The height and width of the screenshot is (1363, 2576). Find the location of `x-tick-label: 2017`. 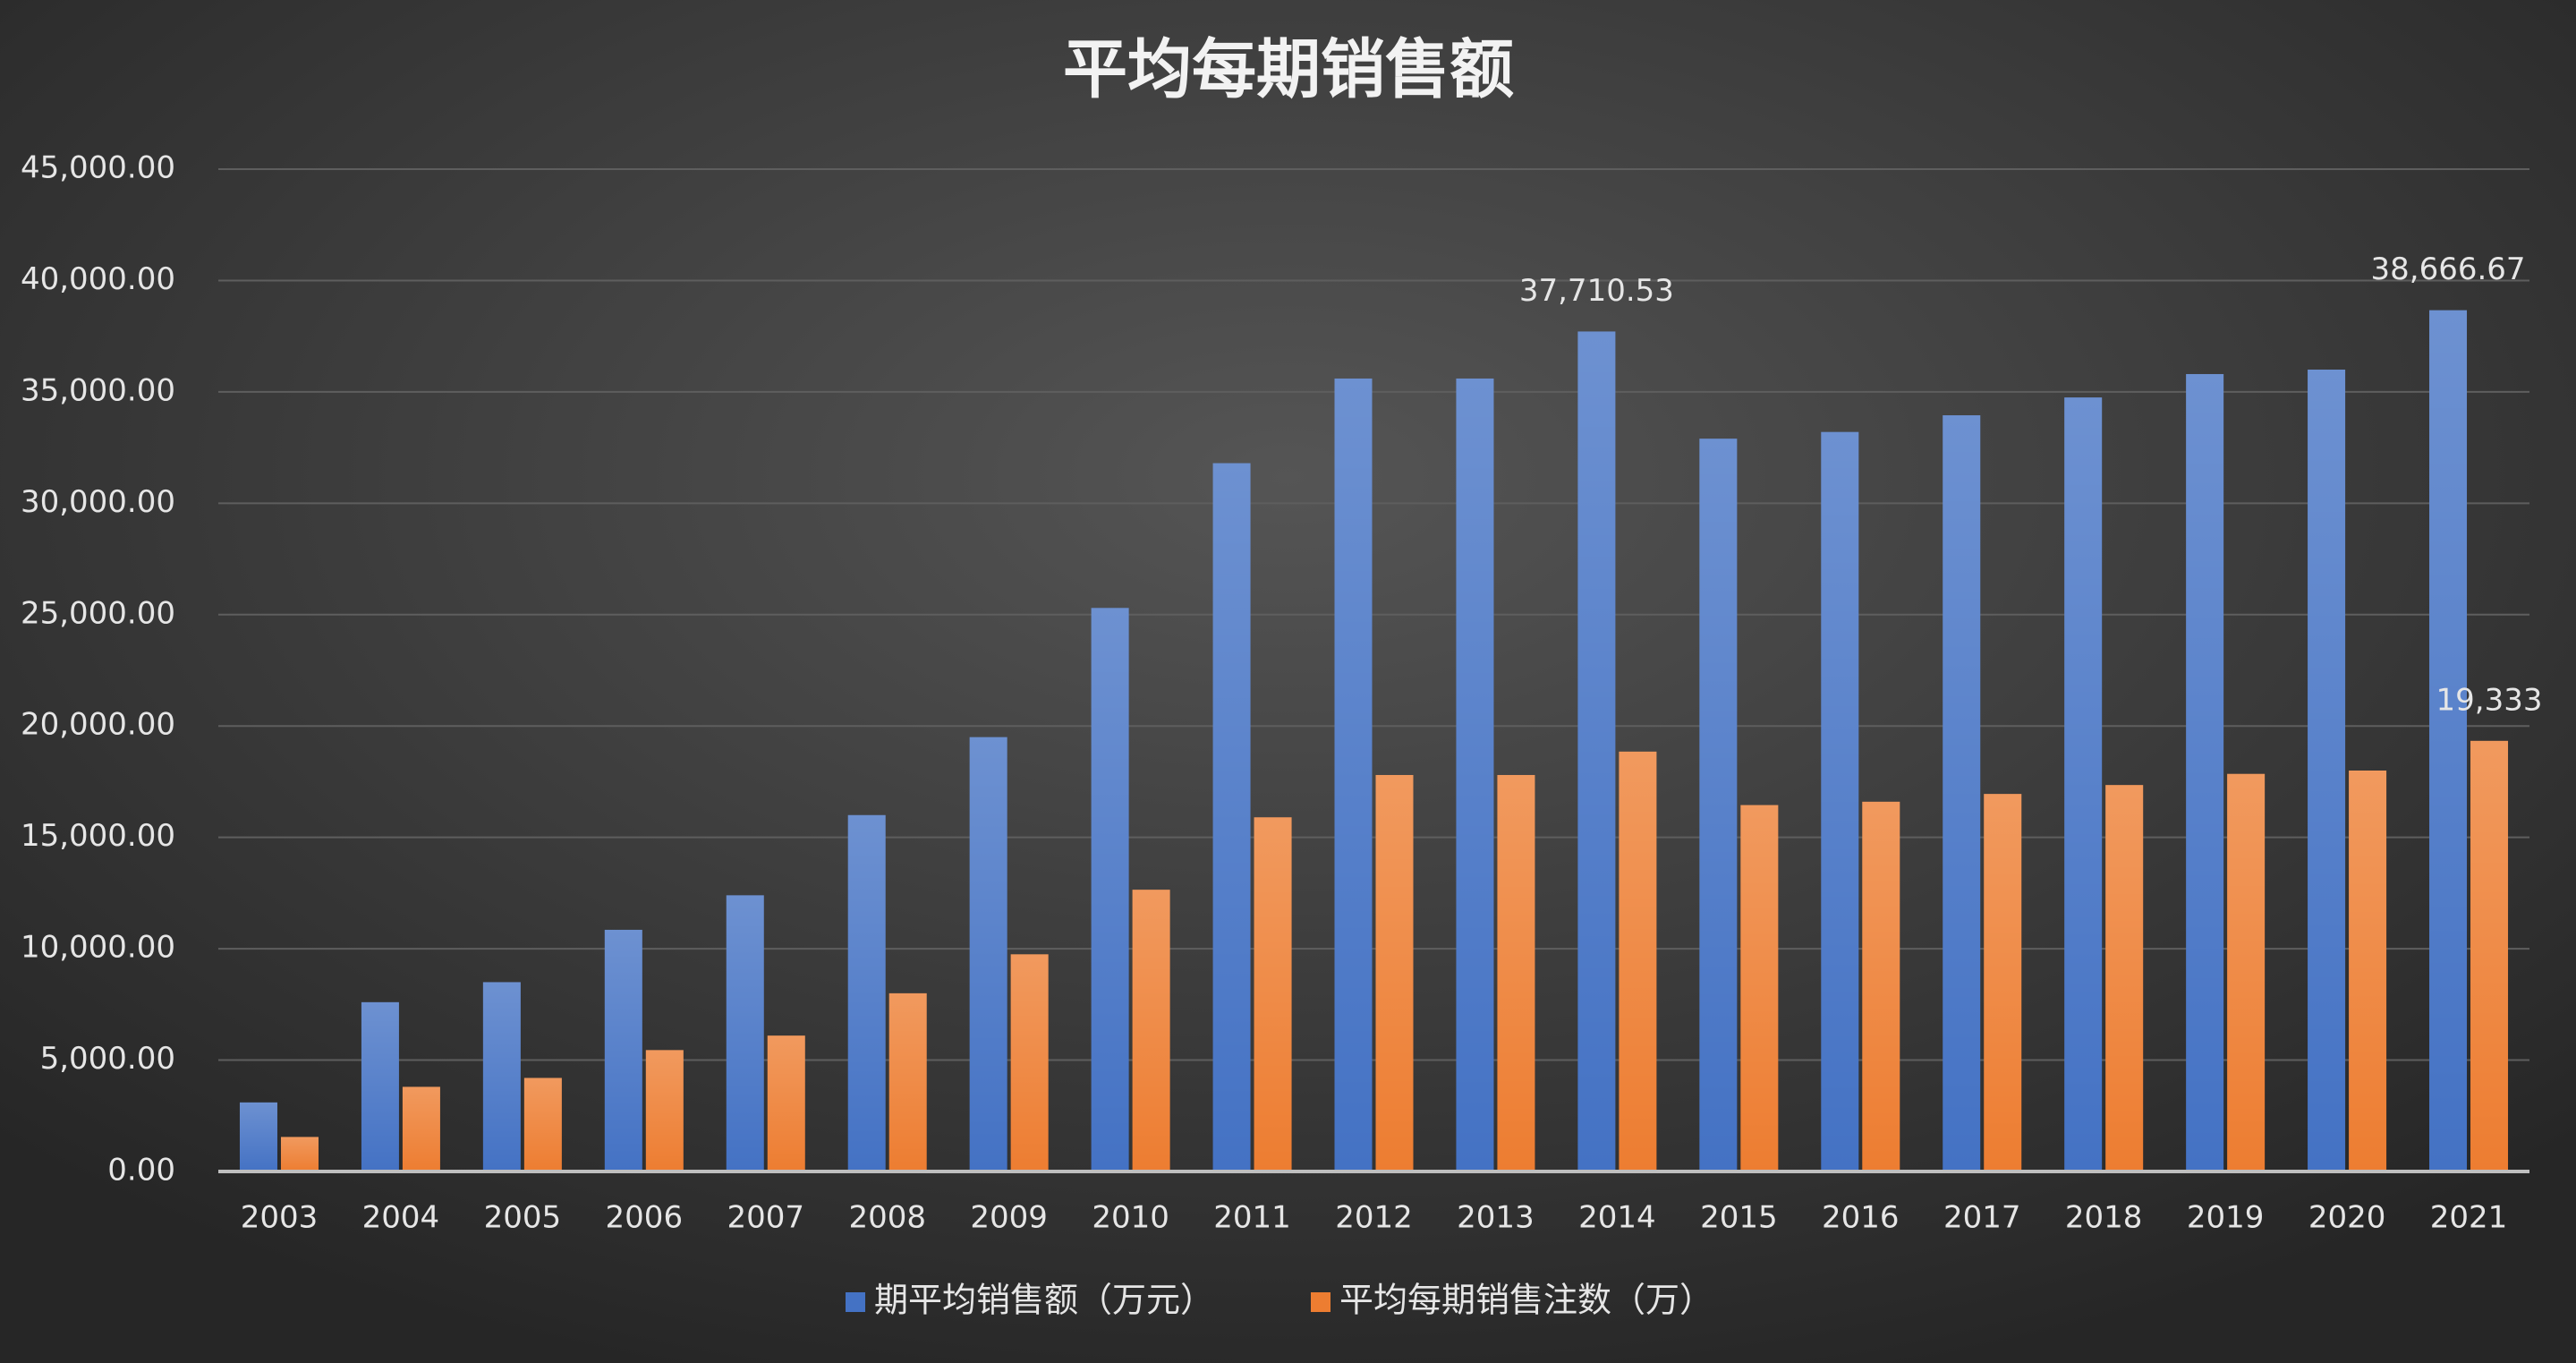

x-tick-label: 2017 is located at coordinates (1982, 1218).